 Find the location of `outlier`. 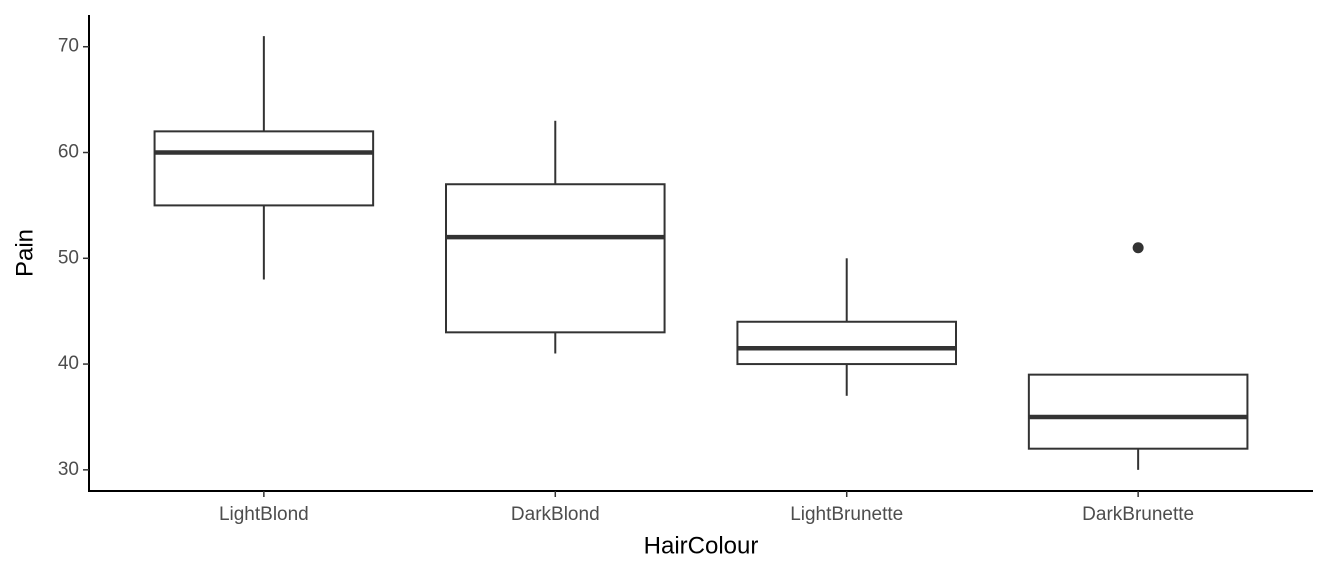

outlier is located at coordinates (1138, 248).